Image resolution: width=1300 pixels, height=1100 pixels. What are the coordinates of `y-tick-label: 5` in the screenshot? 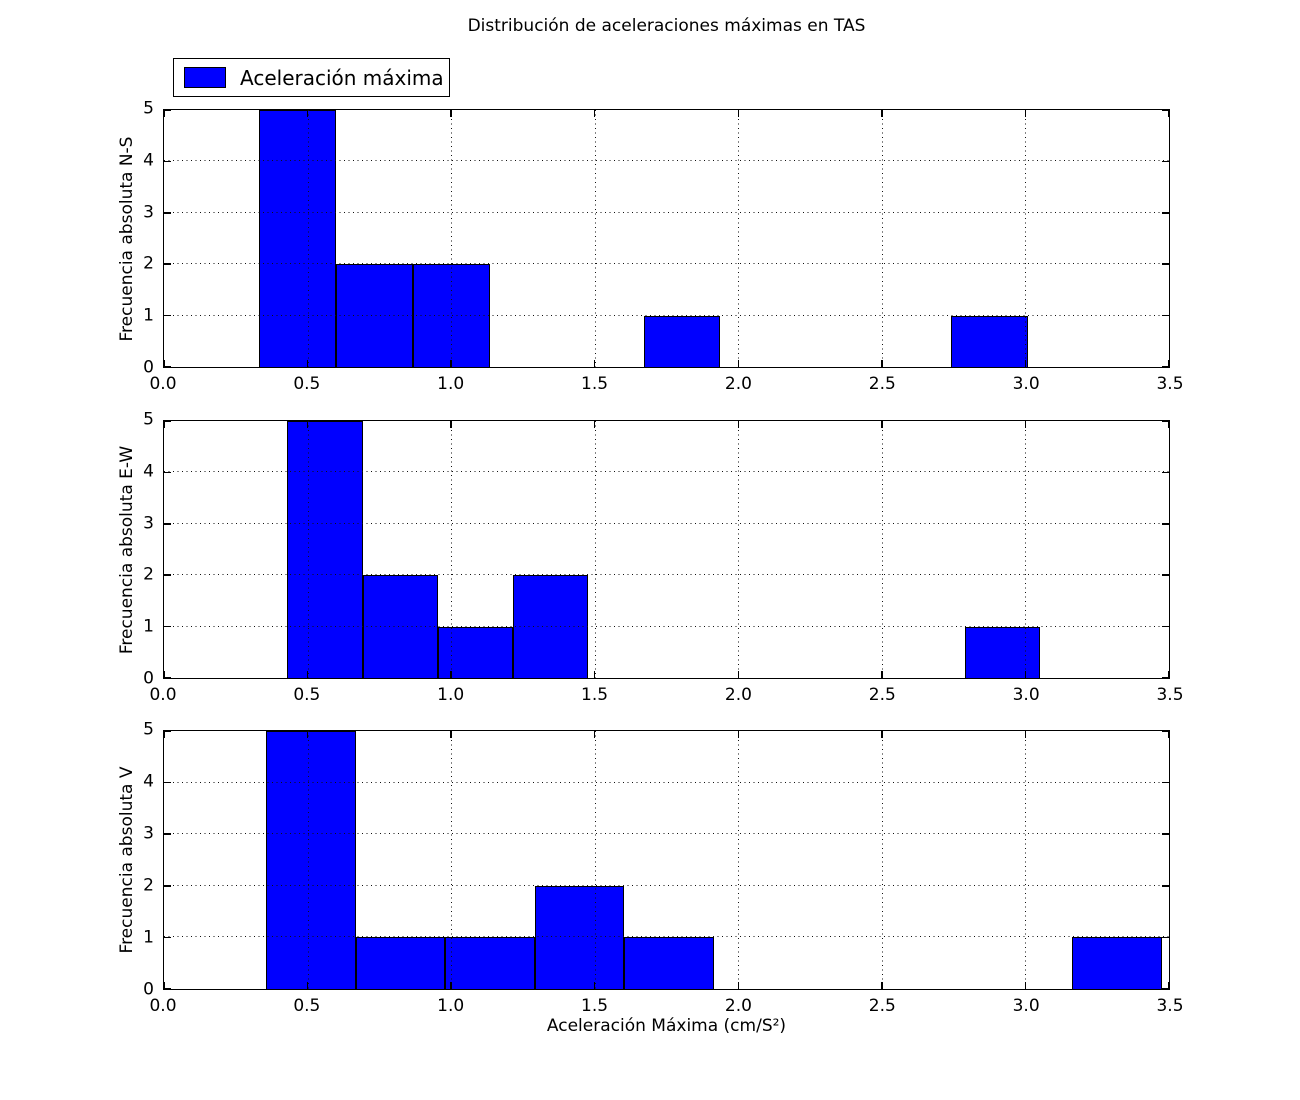 It's located at (148, 729).